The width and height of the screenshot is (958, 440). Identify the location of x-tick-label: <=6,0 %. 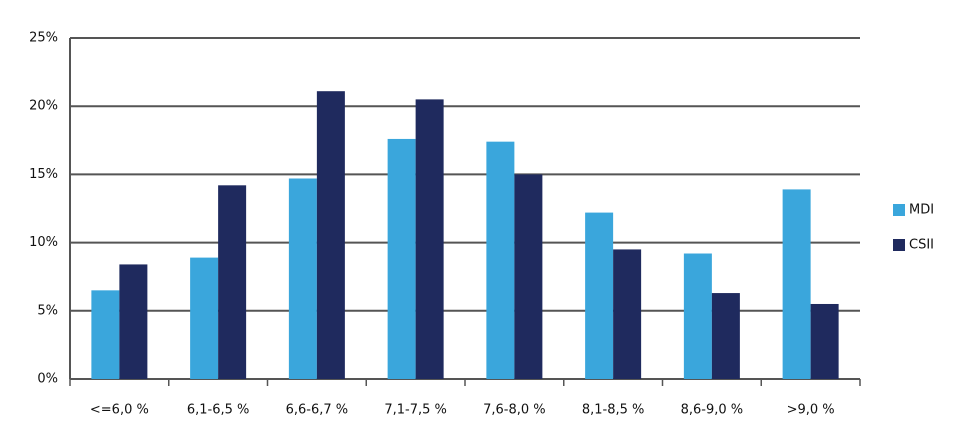
(119, 410).